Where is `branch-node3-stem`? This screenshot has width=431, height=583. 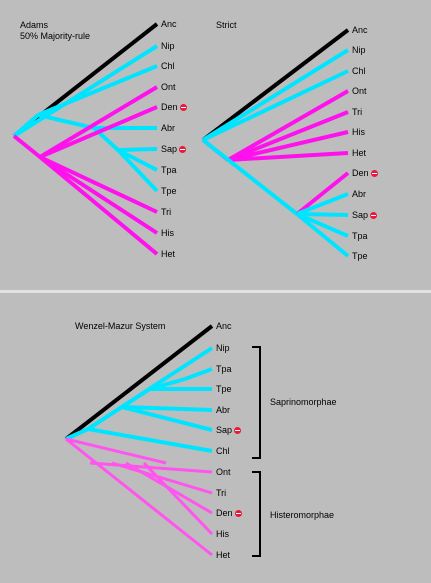 branch-node3-stem is located at coordinates (136, 398).